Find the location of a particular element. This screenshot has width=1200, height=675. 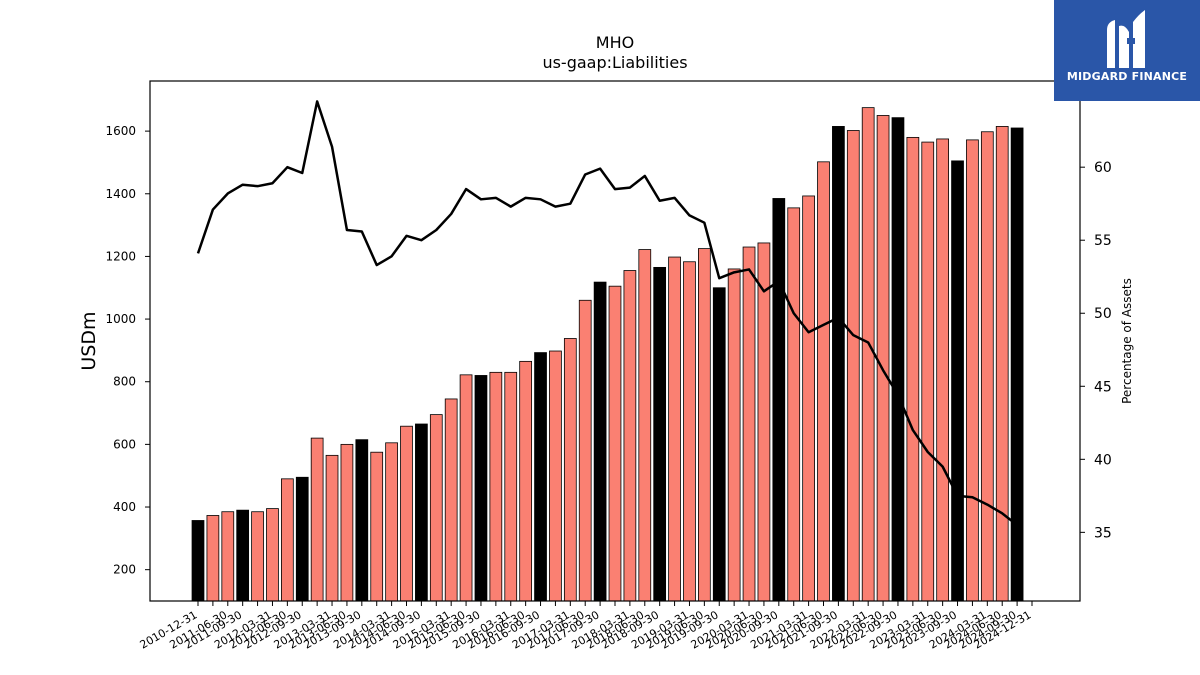

y-tick-label: 1600 is located at coordinates (120, 131).